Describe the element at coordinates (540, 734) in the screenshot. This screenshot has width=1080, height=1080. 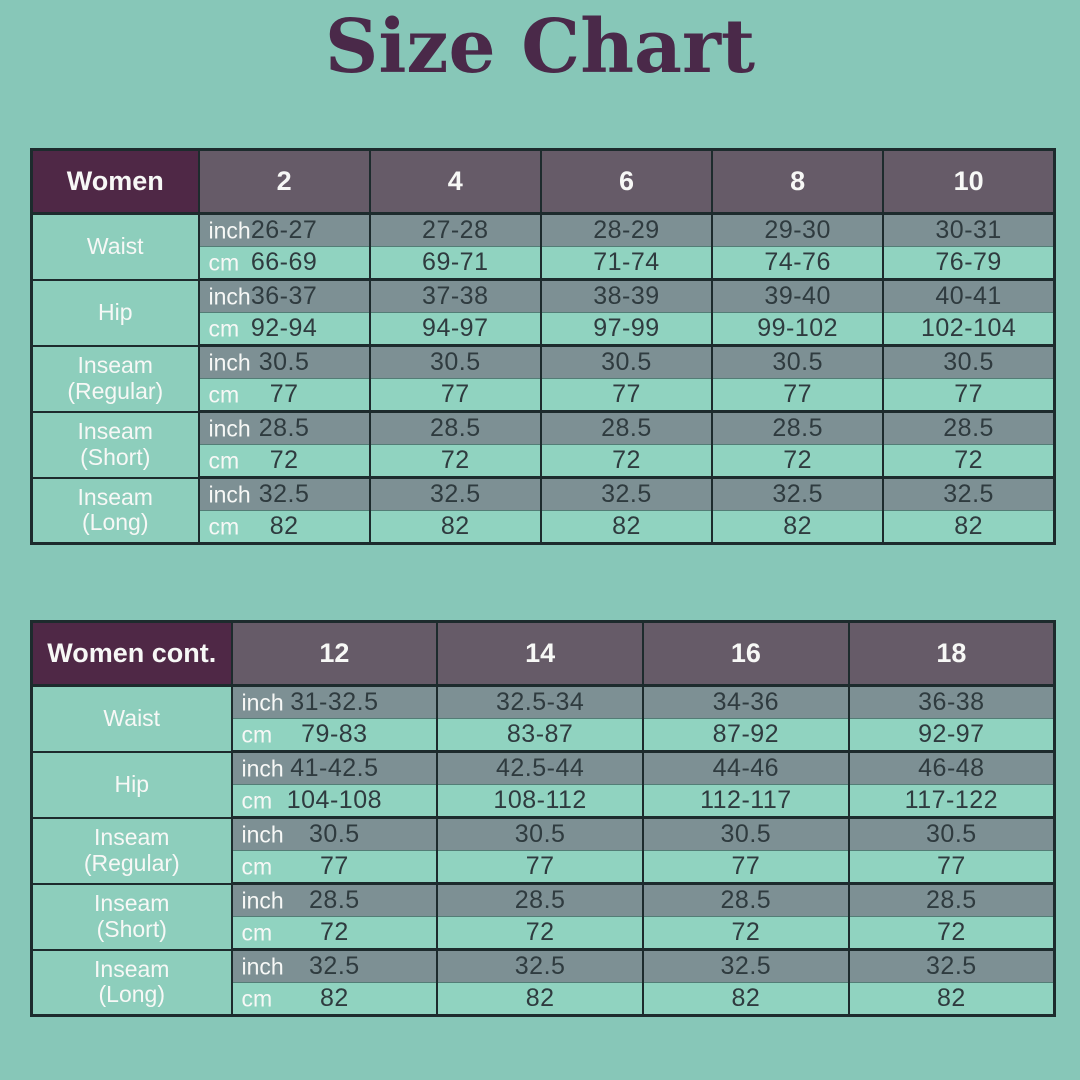
I see `size-value: 83-87` at that location.